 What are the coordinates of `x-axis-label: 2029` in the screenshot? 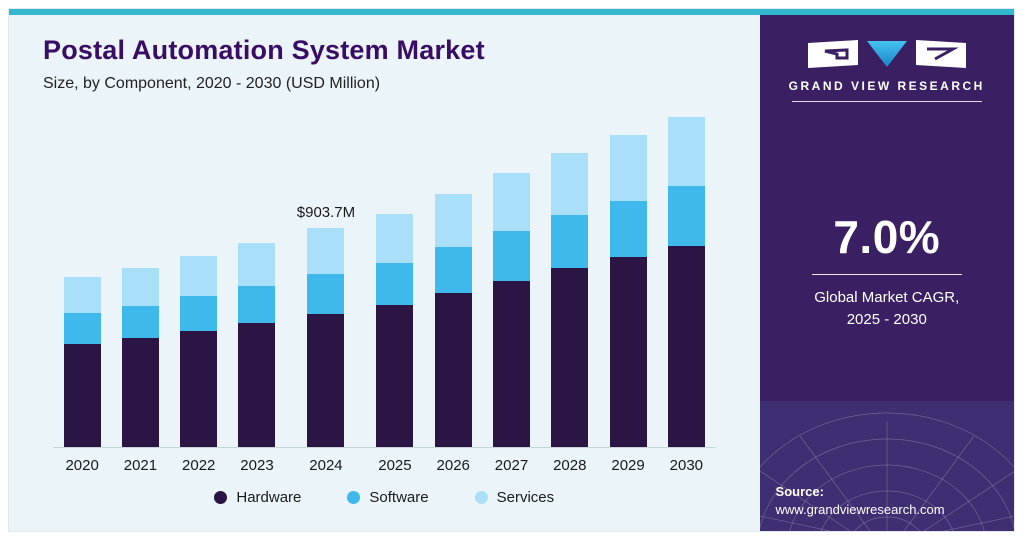 It's located at (628, 465).